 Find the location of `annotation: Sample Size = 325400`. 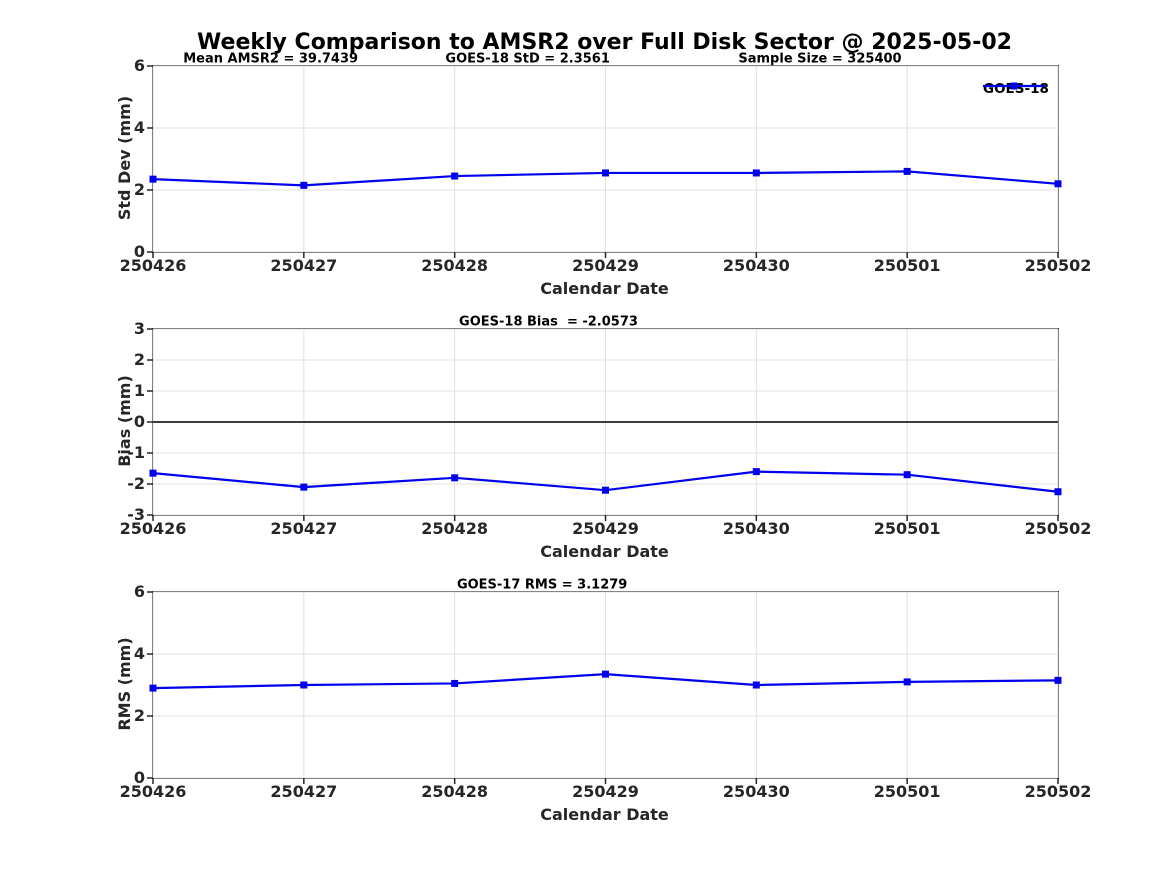

annotation: Sample Size = 325400 is located at coordinates (820, 59).